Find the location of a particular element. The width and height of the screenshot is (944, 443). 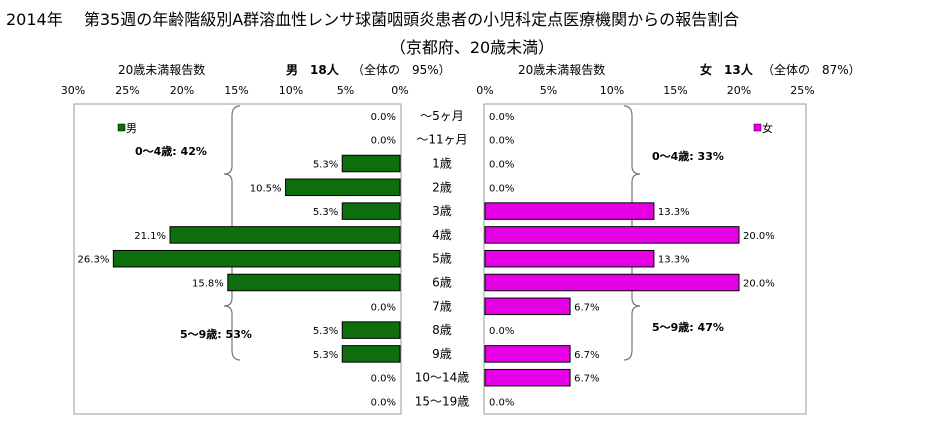

category-label: 6歳 is located at coordinates (442, 283).